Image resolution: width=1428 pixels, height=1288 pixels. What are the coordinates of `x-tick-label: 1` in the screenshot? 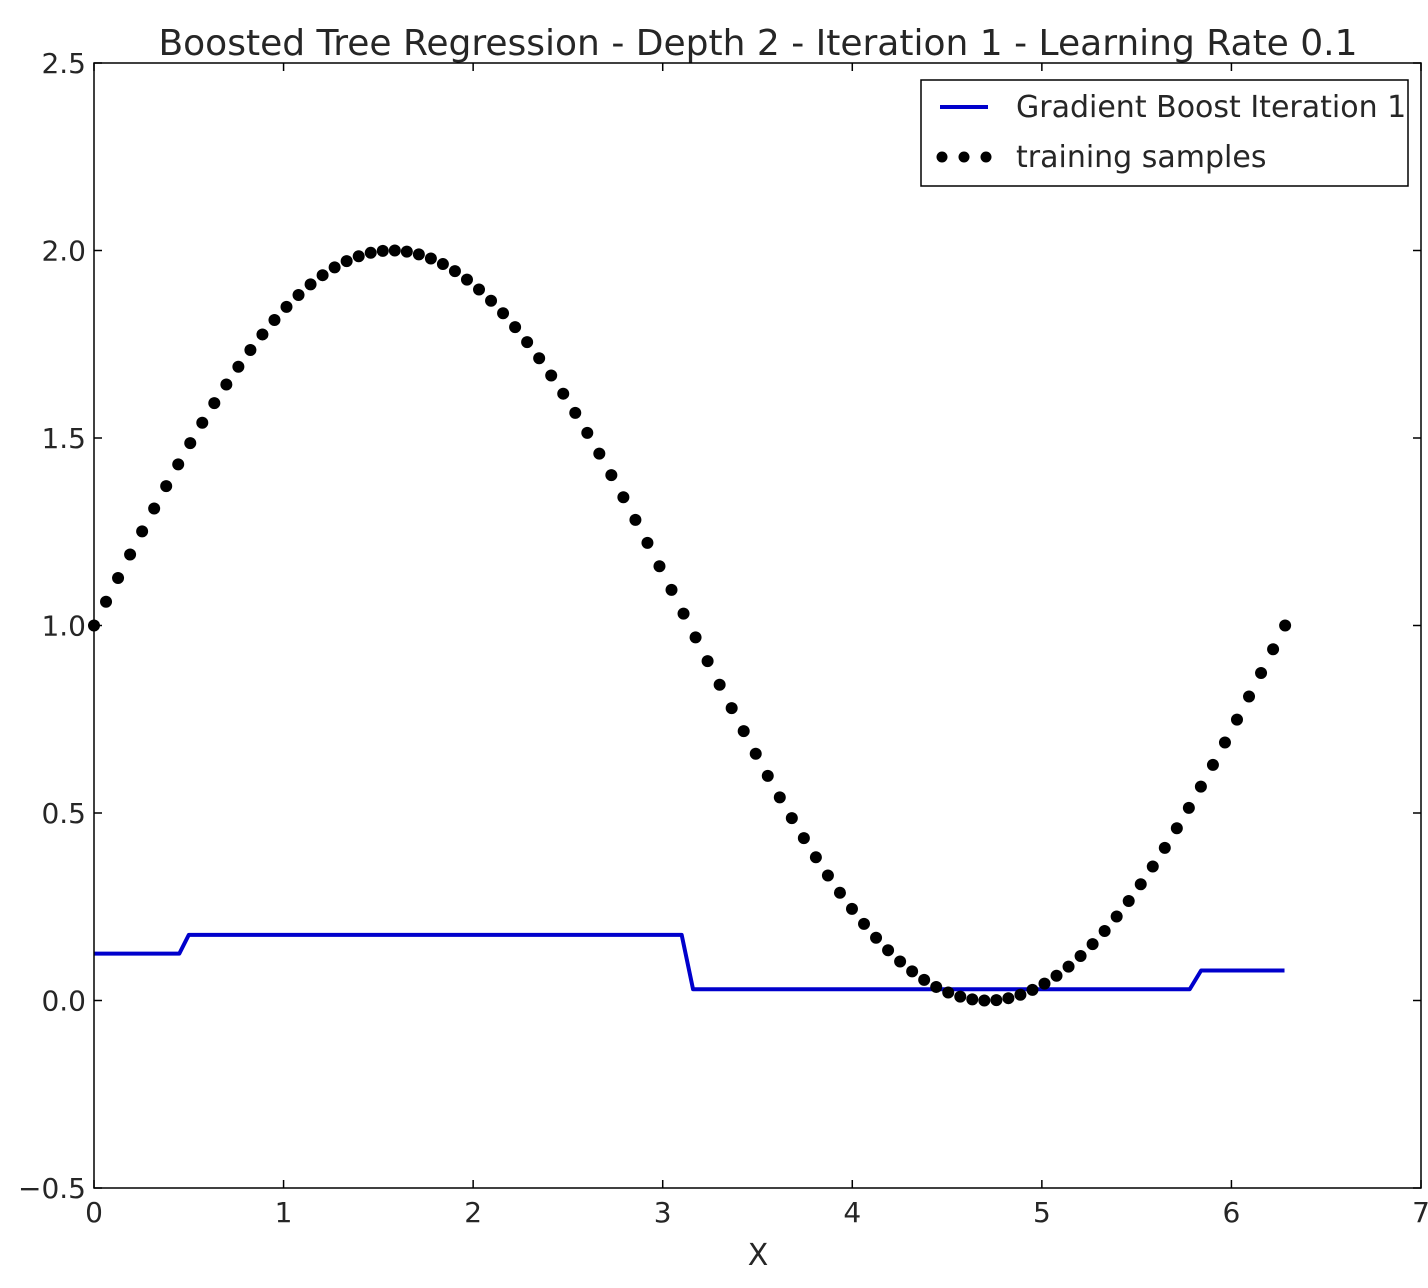 It's located at (284, 1212).